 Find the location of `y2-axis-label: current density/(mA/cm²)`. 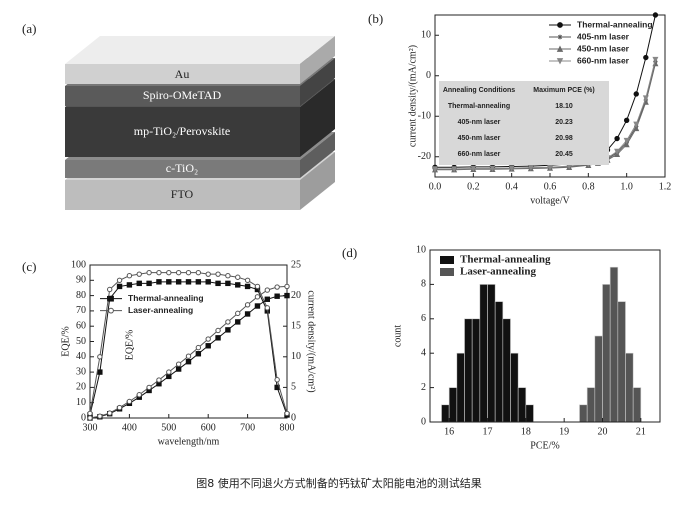

y2-axis-label: current density/(mA/cm²) is located at coordinates (311, 341).